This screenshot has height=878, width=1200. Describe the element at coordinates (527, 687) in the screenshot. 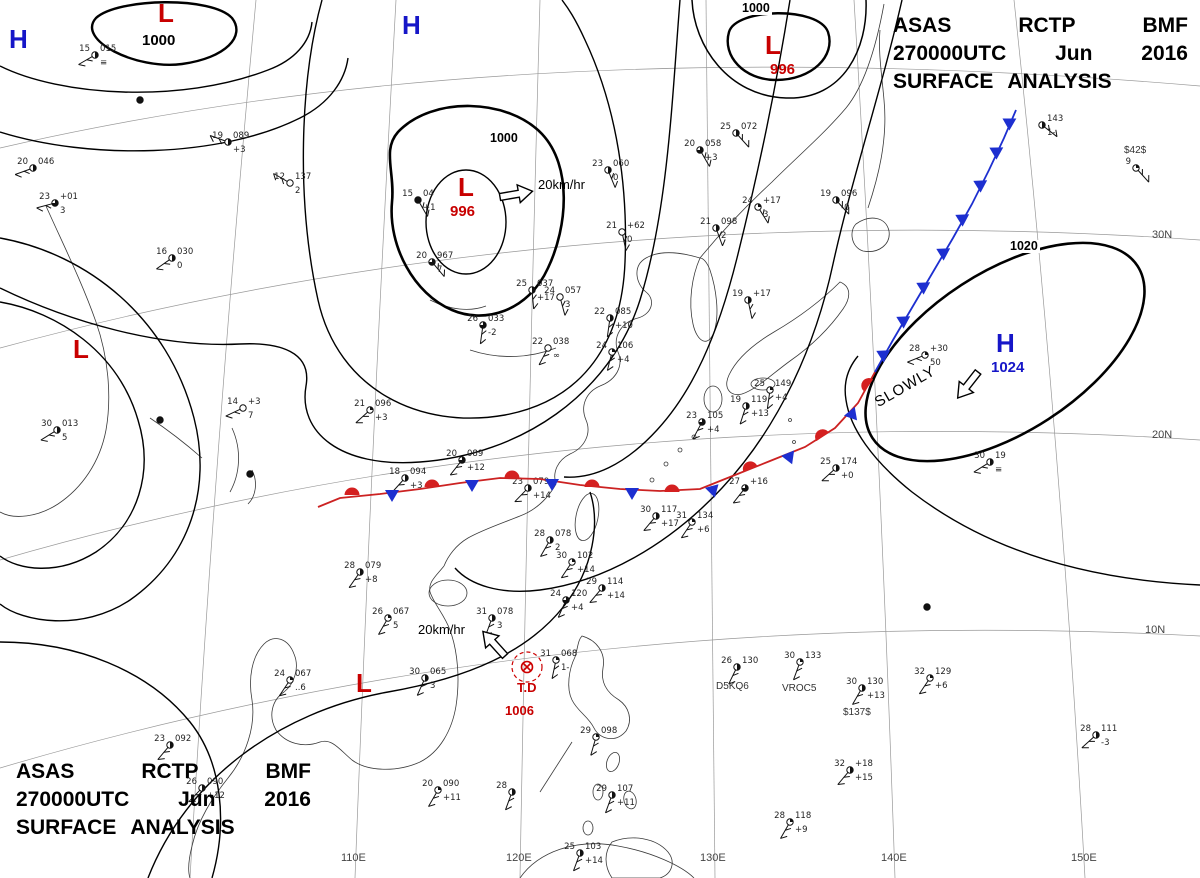

I see `td-name-label: T.D` at that location.